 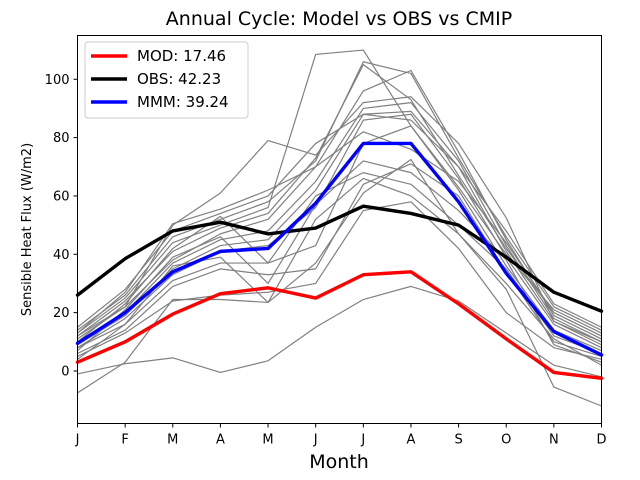 I want to click on legend-label-mod: MOD: 17.46, so click(x=181, y=56).